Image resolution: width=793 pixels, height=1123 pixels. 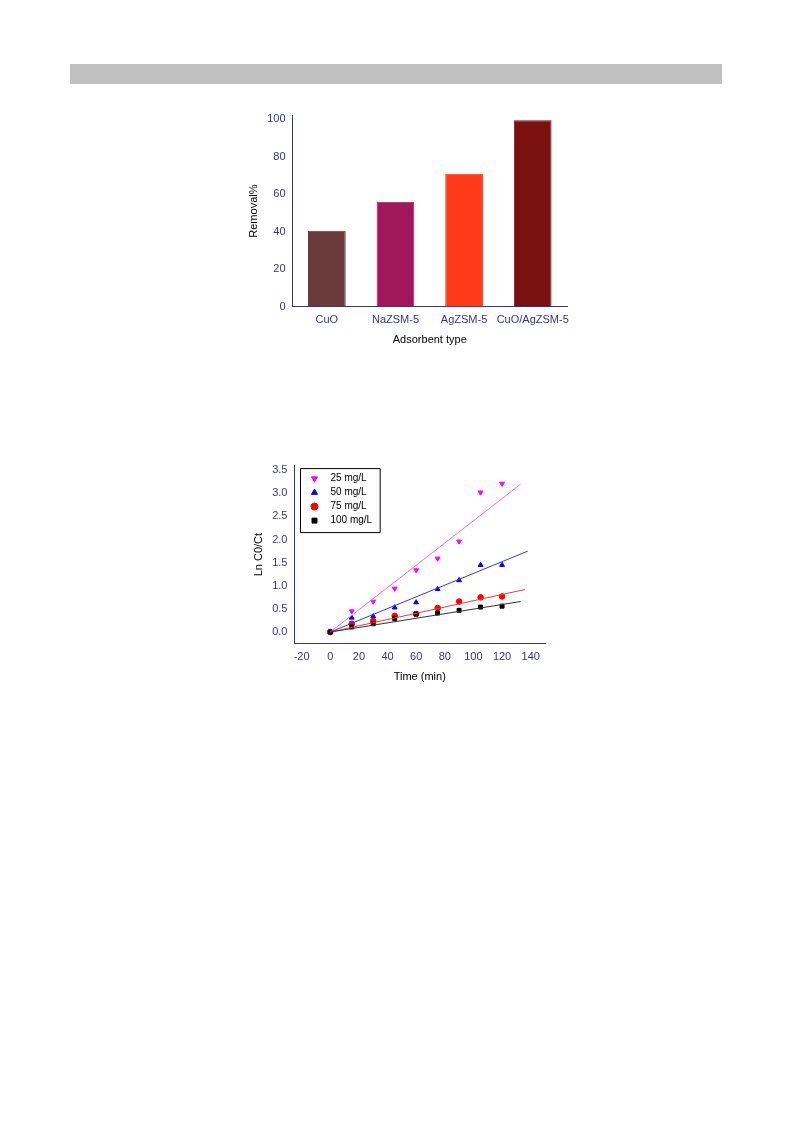 I want to click on x-tick-label: 60, so click(x=416, y=656).